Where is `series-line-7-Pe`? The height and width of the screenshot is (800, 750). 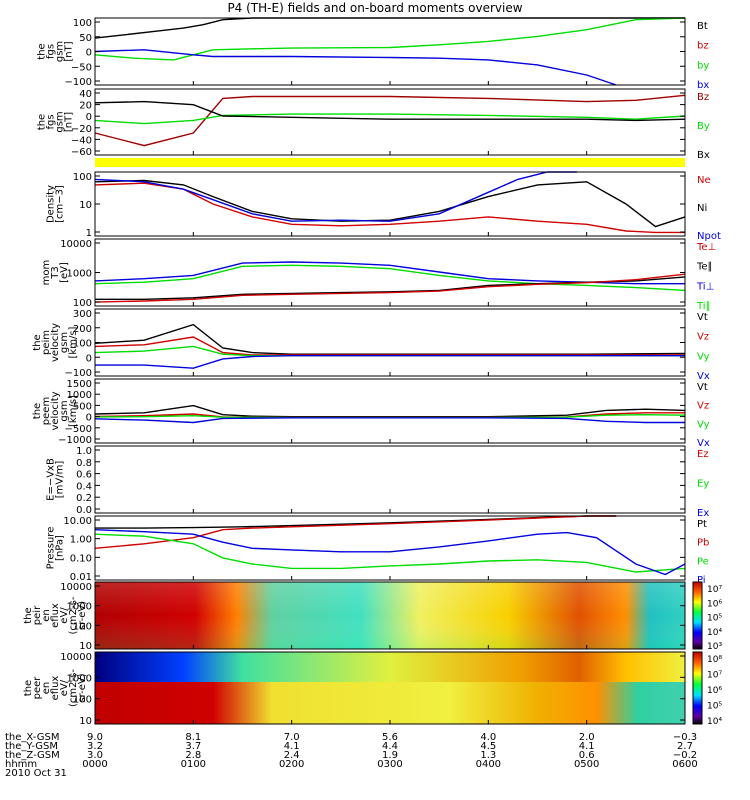 series-line-7-Pe is located at coordinates (390, 553).